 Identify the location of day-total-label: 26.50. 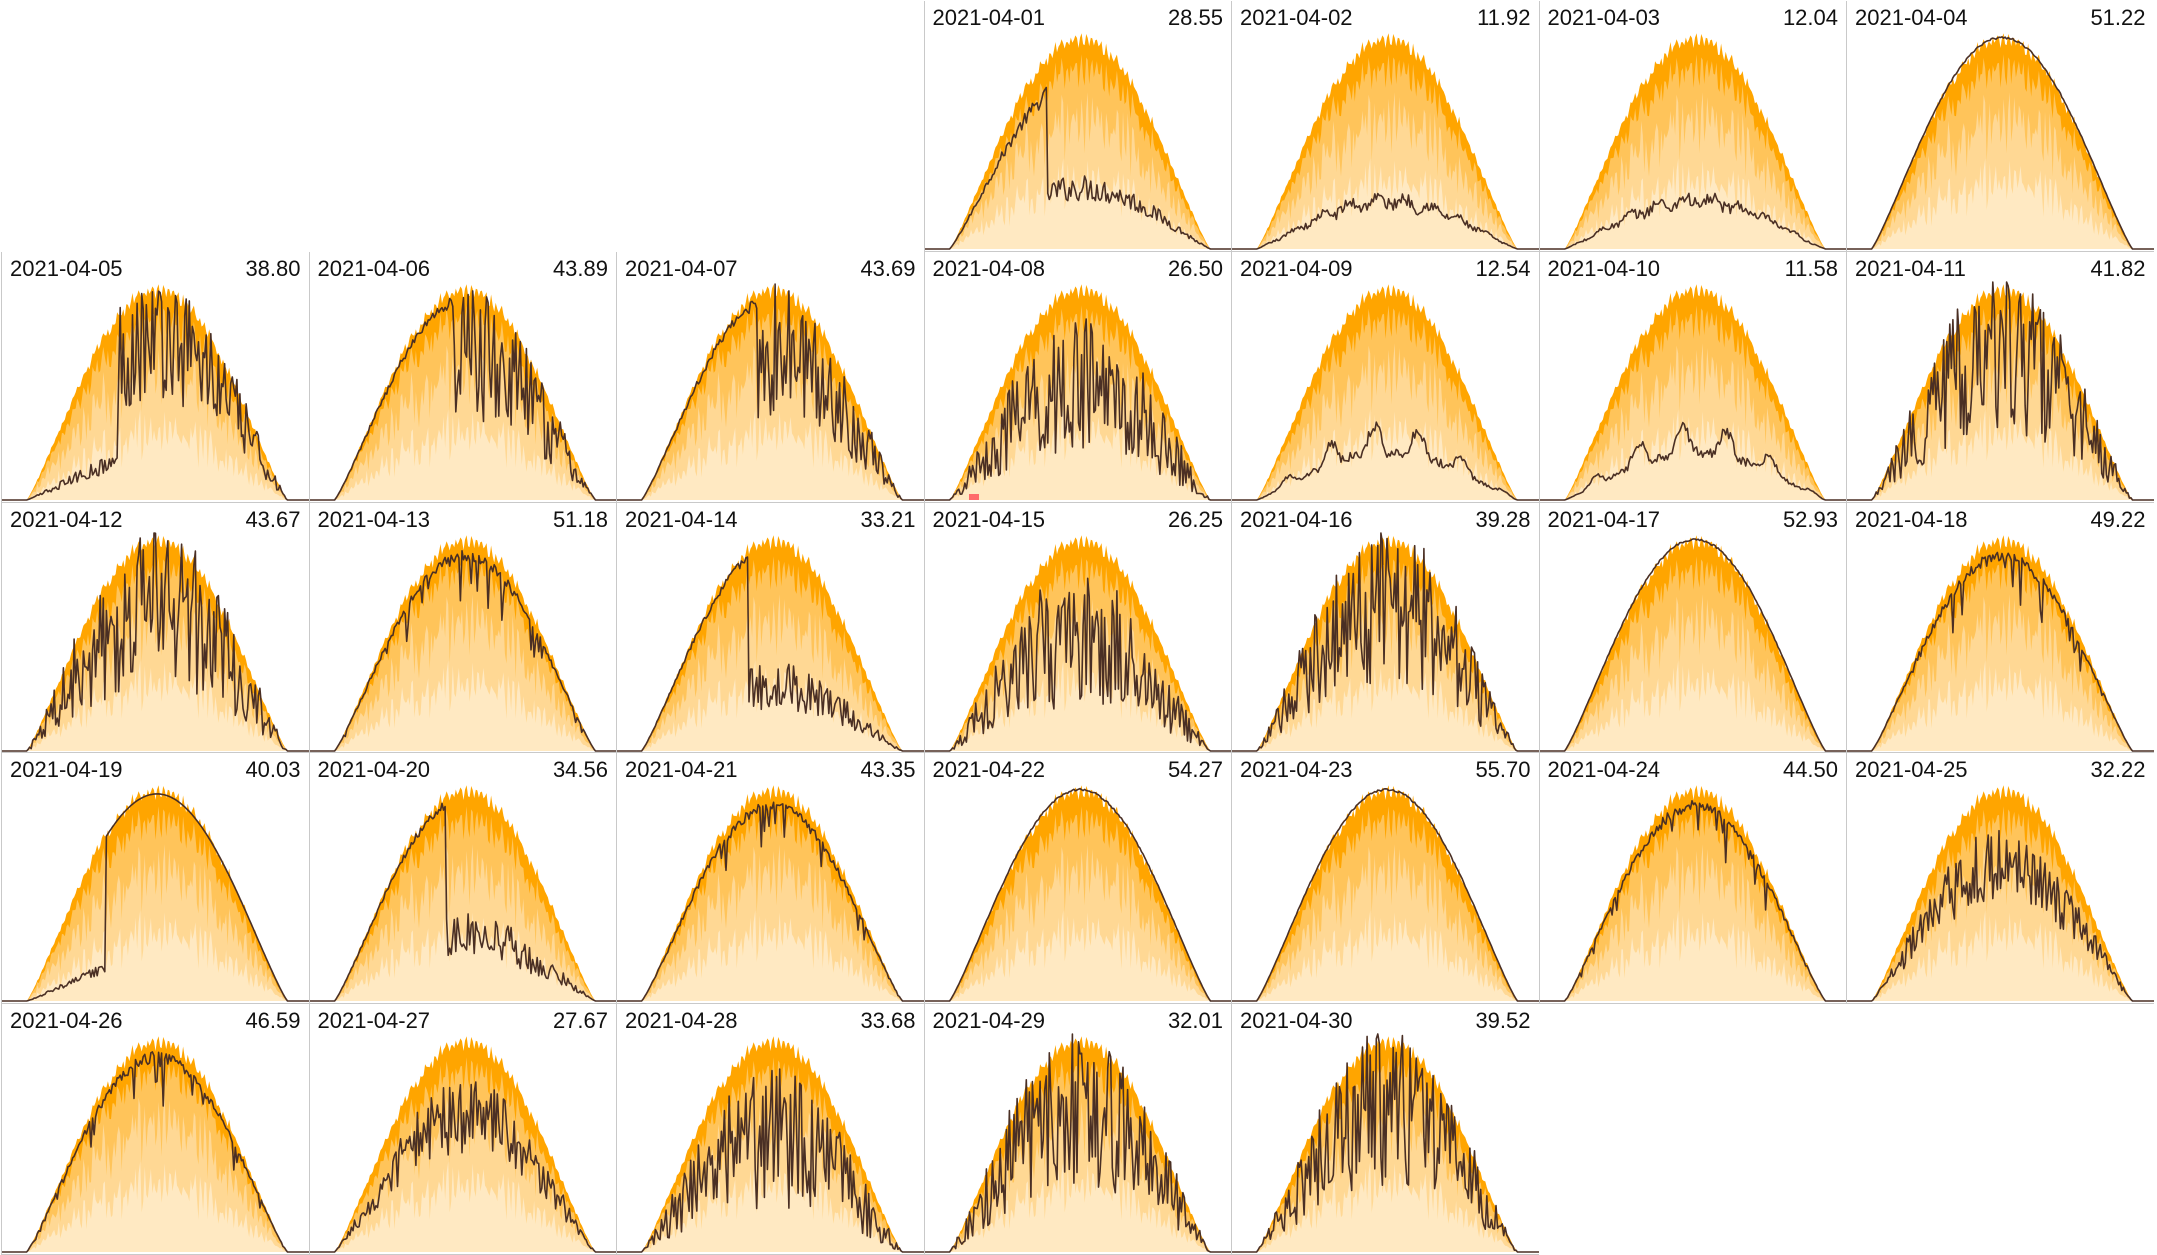
(1195, 268).